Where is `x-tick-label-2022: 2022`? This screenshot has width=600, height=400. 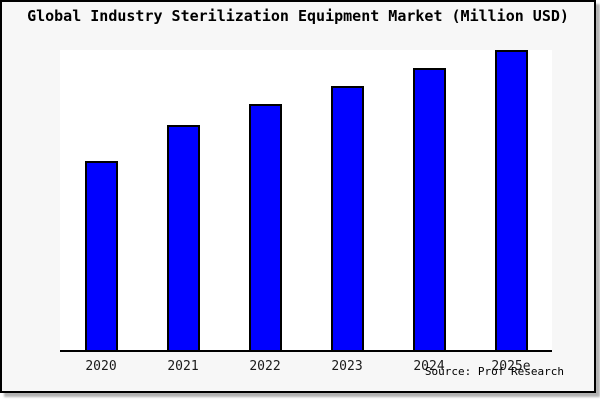 x-tick-label-2022: 2022 is located at coordinates (265, 366).